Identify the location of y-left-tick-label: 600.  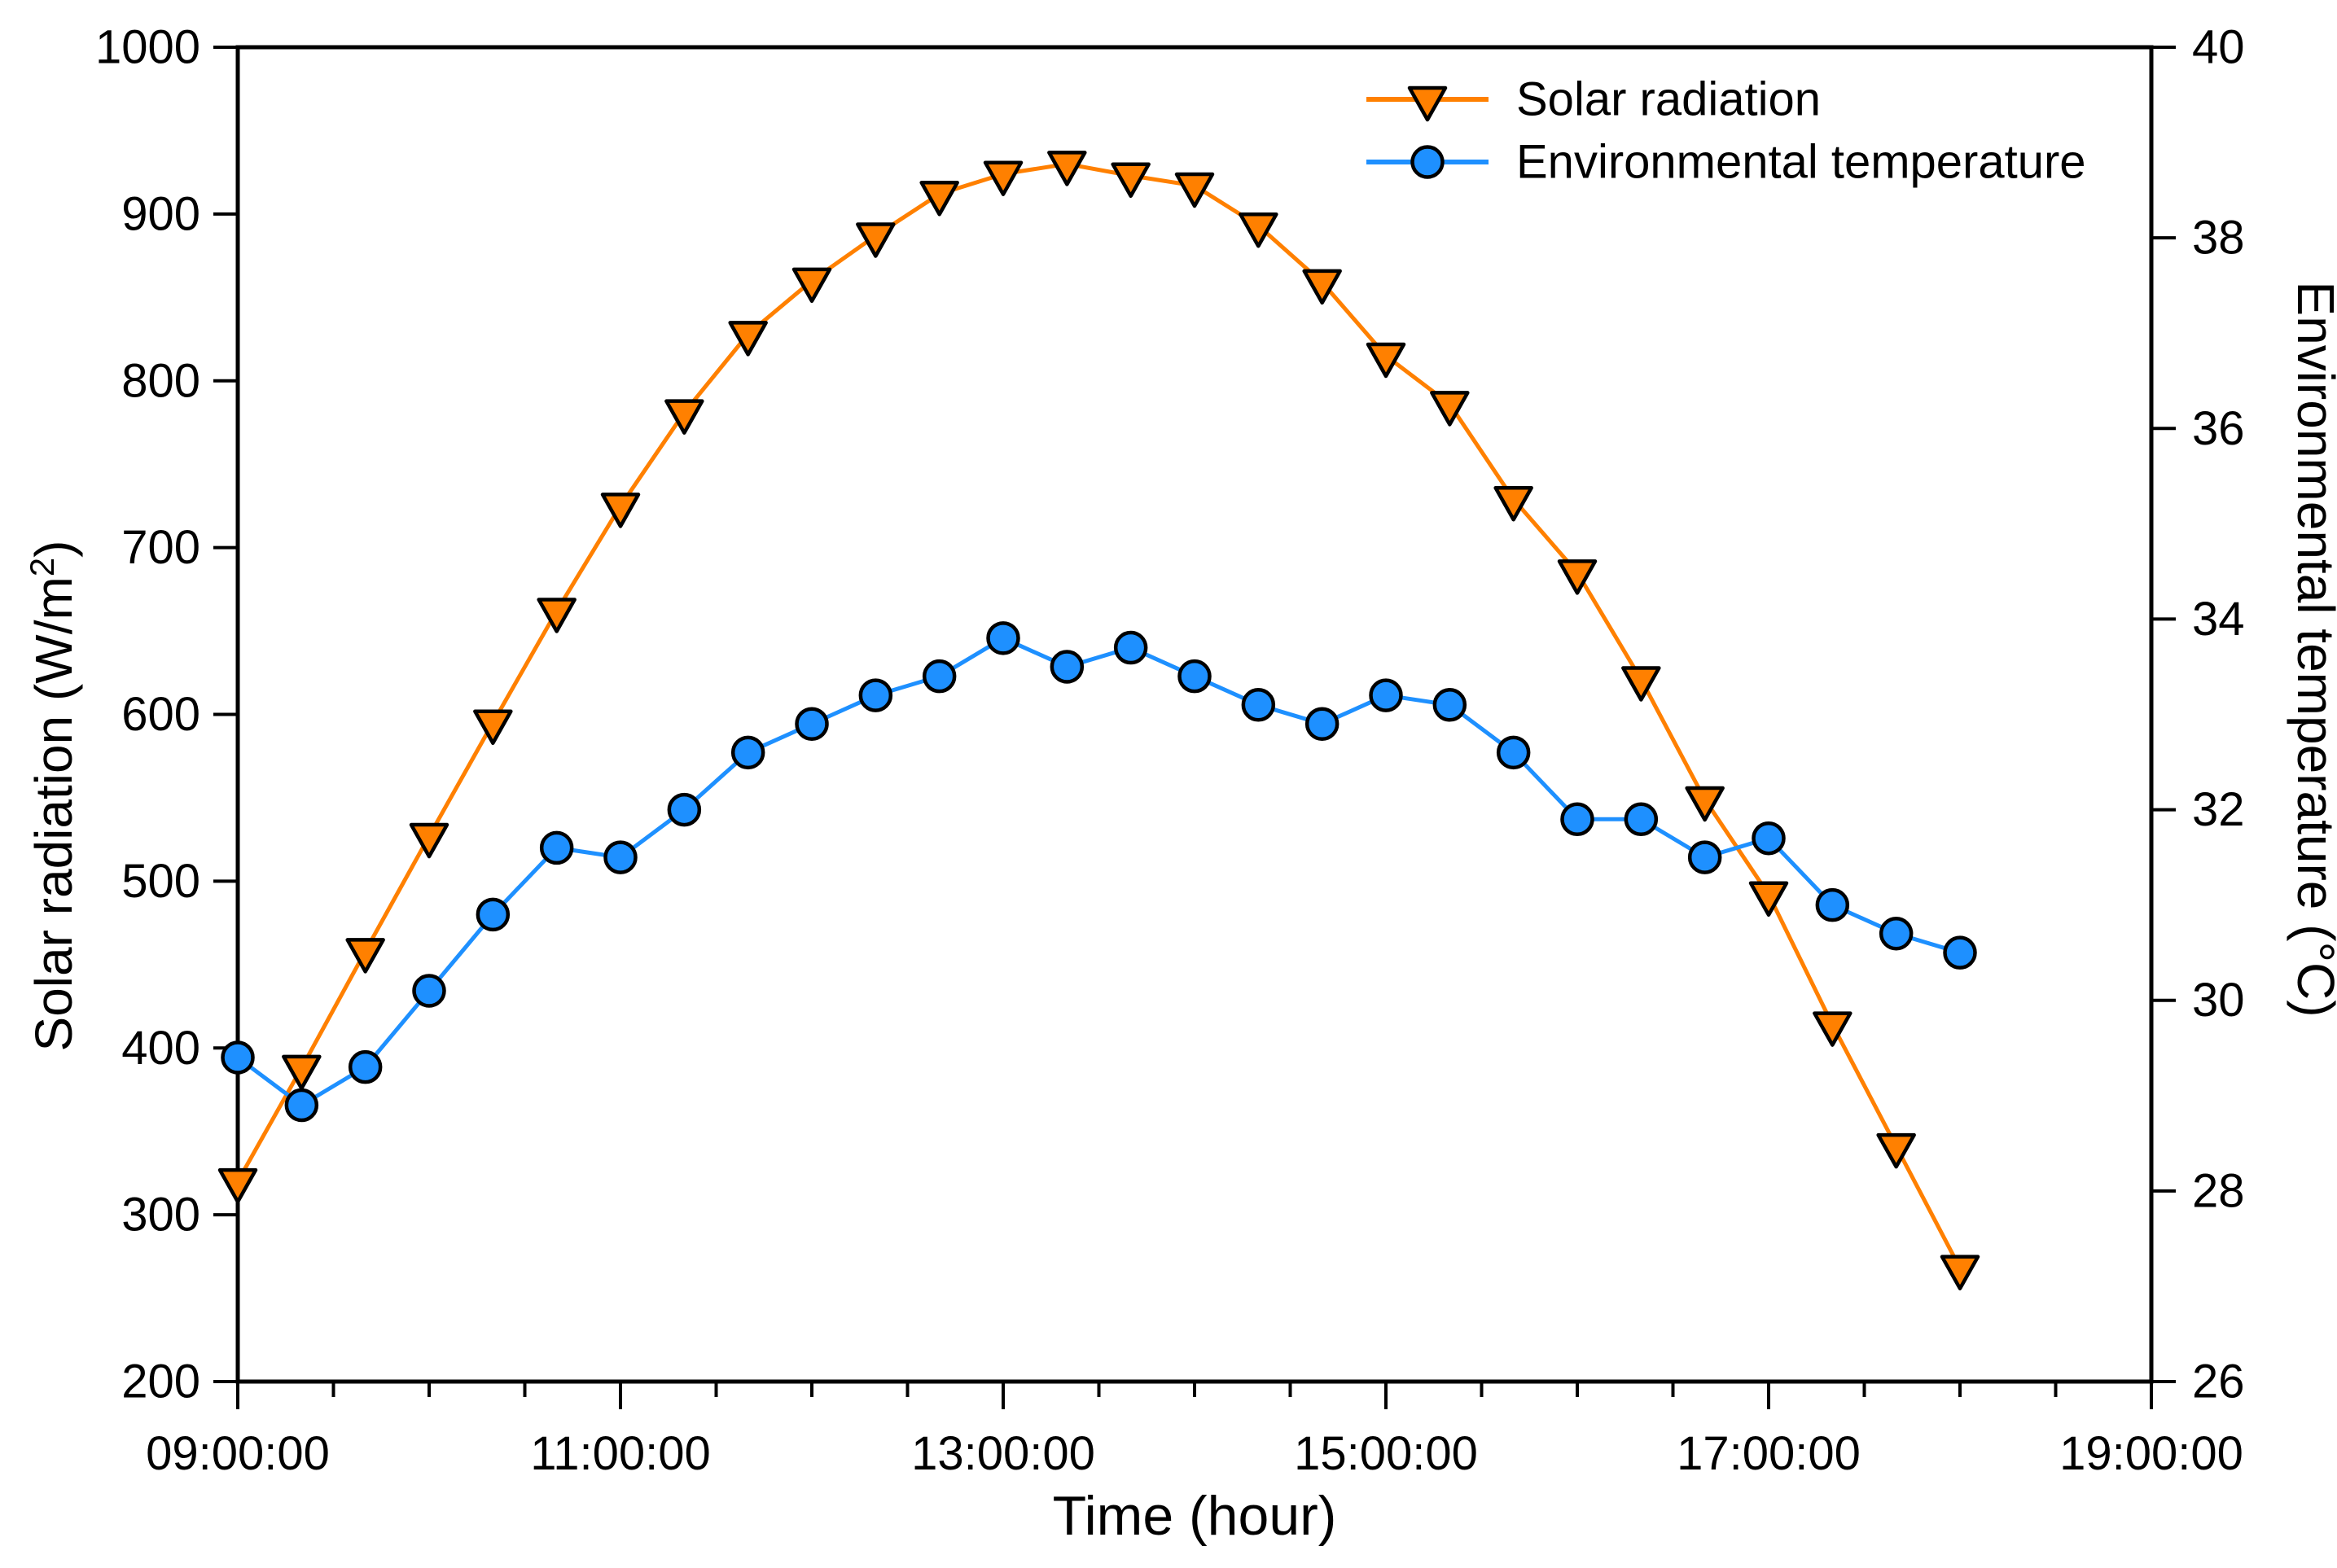
(160, 715).